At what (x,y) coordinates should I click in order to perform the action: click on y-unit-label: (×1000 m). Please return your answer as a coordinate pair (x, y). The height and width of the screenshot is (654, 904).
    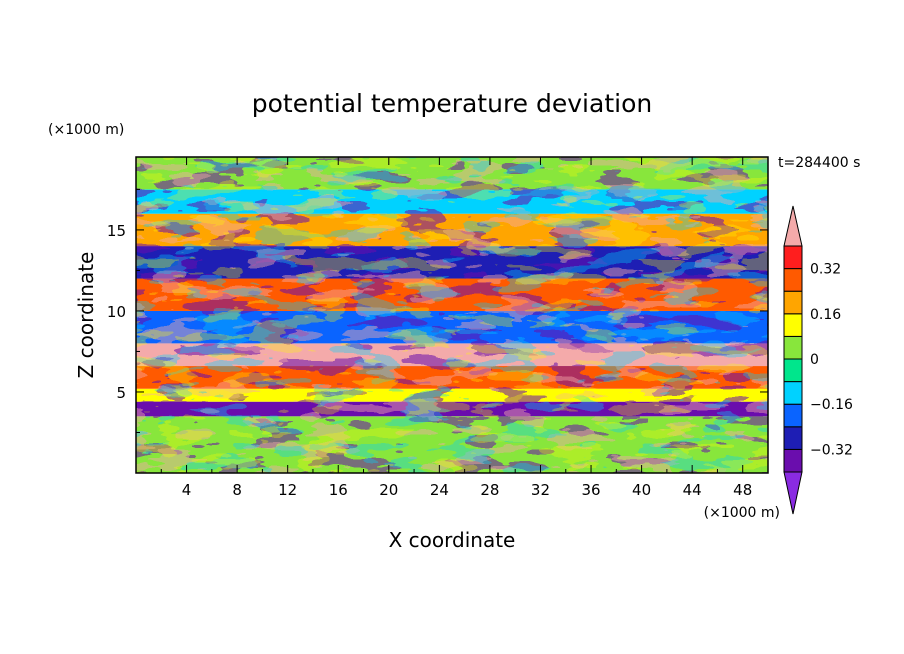
    Looking at the image, I should click on (86, 130).